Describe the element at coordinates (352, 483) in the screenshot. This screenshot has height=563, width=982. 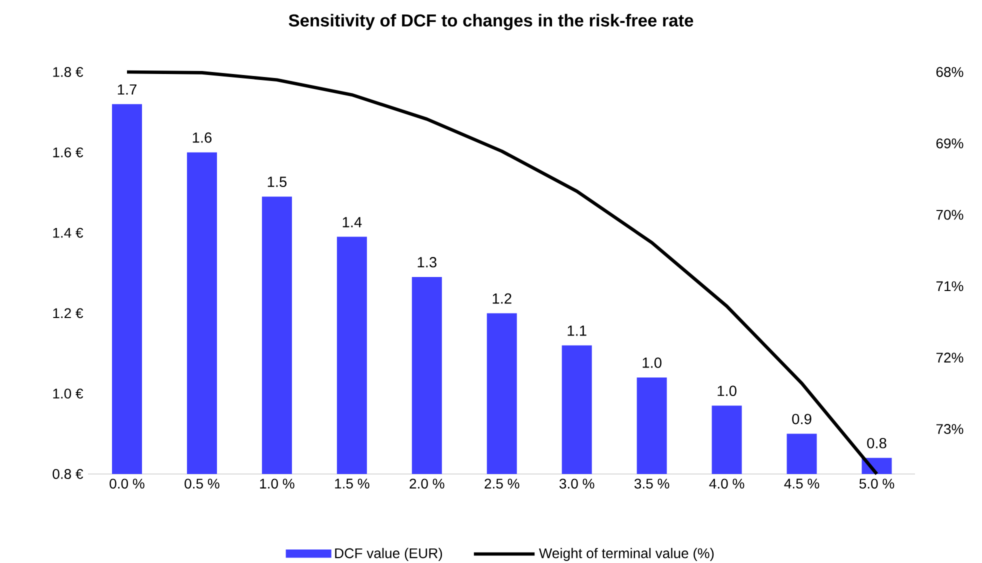
I see `x-tick-label: 1.5 %` at that location.